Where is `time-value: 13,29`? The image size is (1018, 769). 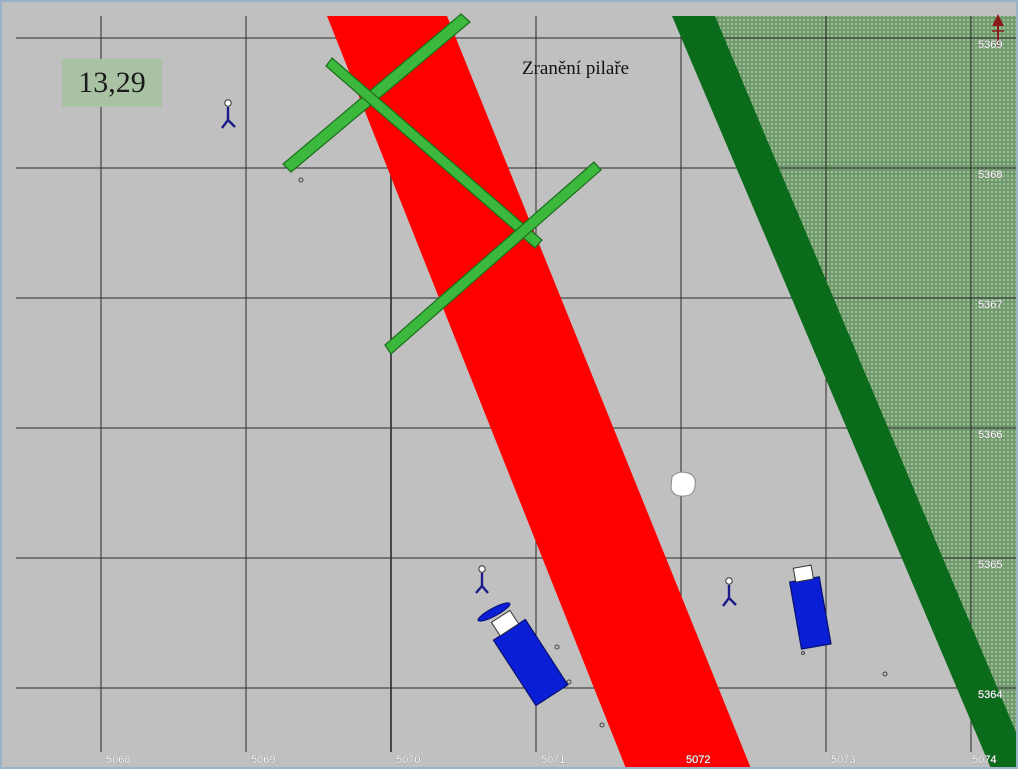 time-value: 13,29 is located at coordinates (112, 82).